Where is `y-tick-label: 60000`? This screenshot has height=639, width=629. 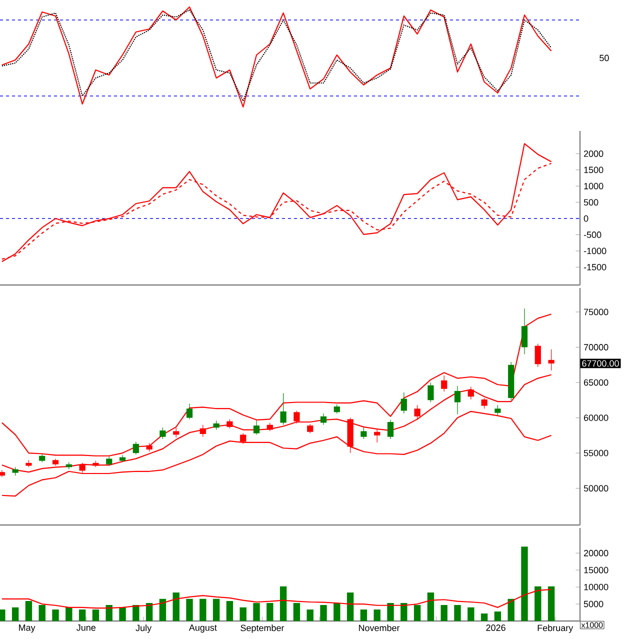 y-tick-label: 60000 is located at coordinates (596, 417).